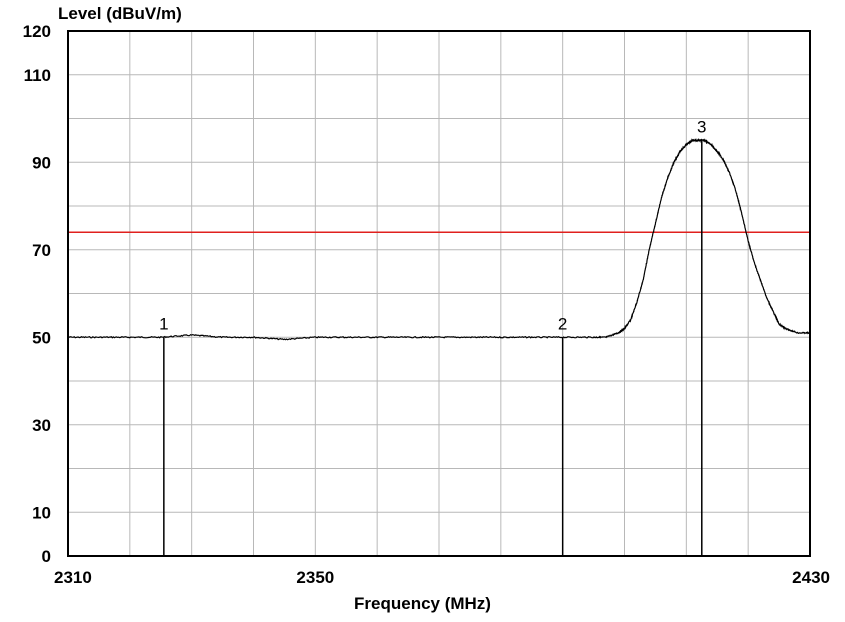 The image size is (845, 622). What do you see at coordinates (41, 162) in the screenshot?
I see `y-tick-label: 90` at bounding box center [41, 162].